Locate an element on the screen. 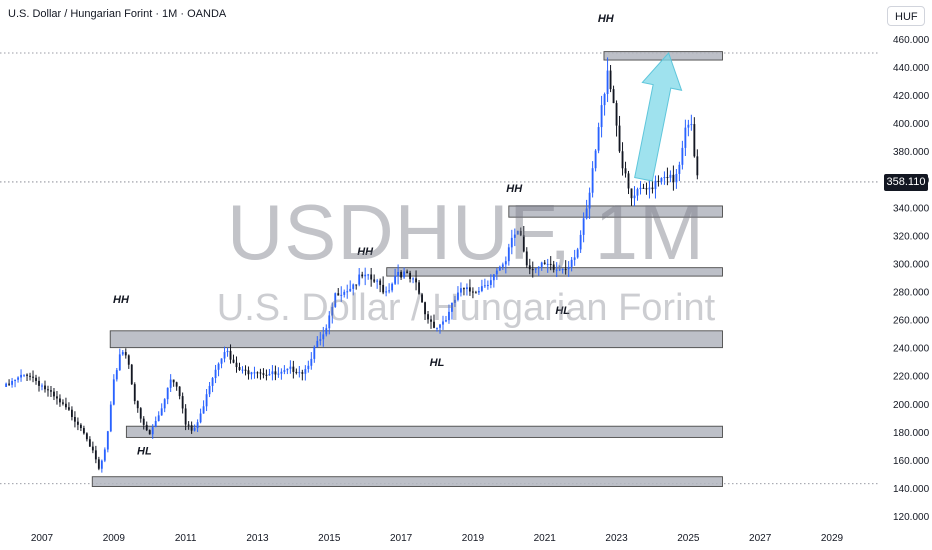 This screenshot has height=550, width=932. time-tick-label: 2013 is located at coordinates (257, 538).